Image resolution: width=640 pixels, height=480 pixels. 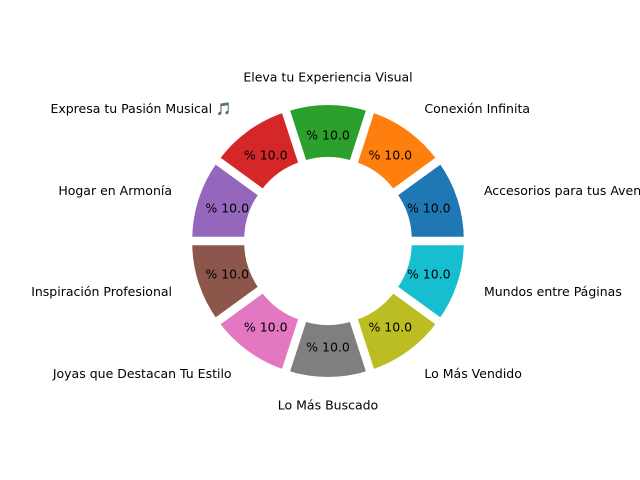 What do you see at coordinates (327, 77) in the screenshot?
I see `category-label: Eleva tu Experiencia Visual` at bounding box center [327, 77].